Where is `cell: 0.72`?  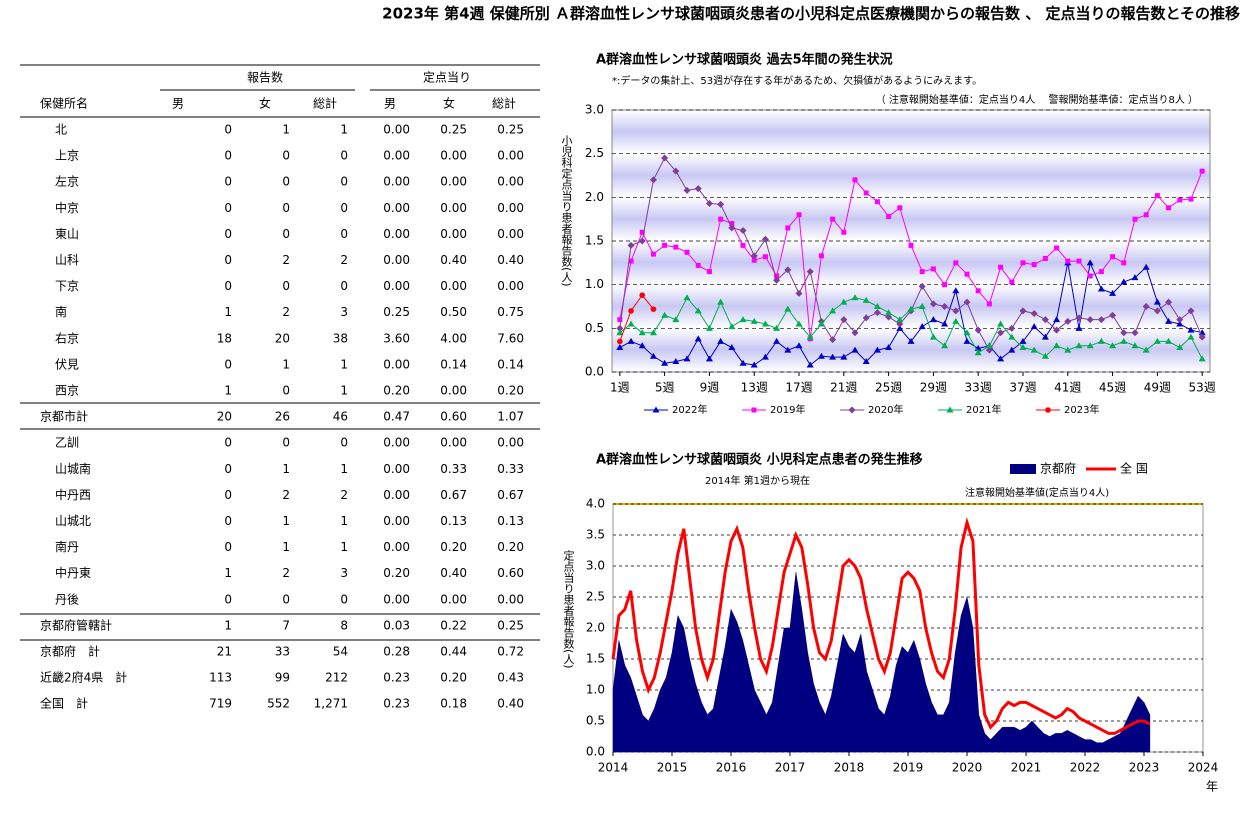
cell: 0.72 is located at coordinates (510, 652).